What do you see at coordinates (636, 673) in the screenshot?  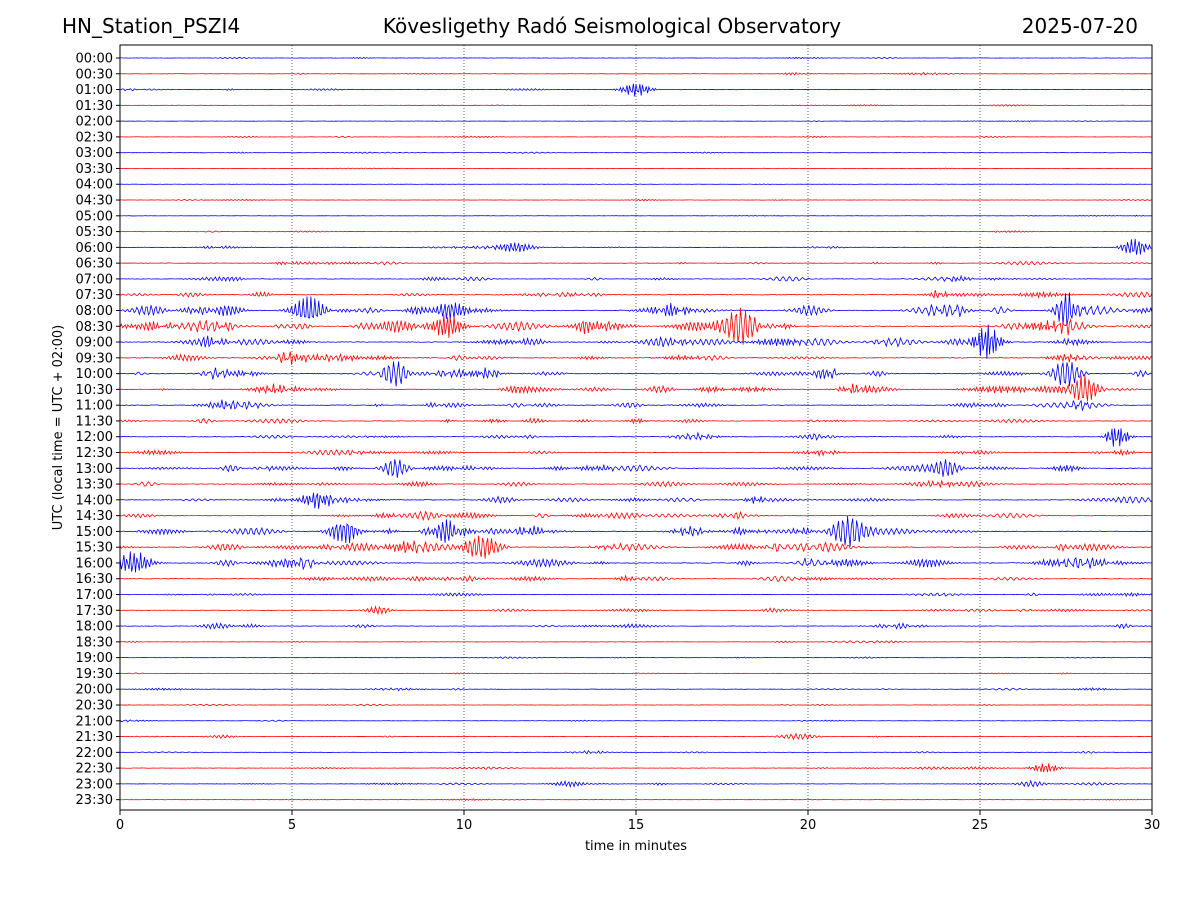 I see `trace-1930` at bounding box center [636, 673].